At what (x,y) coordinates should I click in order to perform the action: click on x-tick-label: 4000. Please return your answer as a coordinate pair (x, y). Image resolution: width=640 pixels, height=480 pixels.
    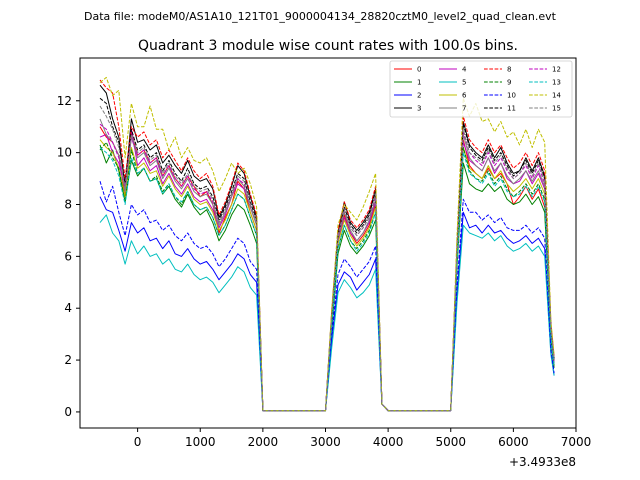
    Looking at the image, I should click on (388, 442).